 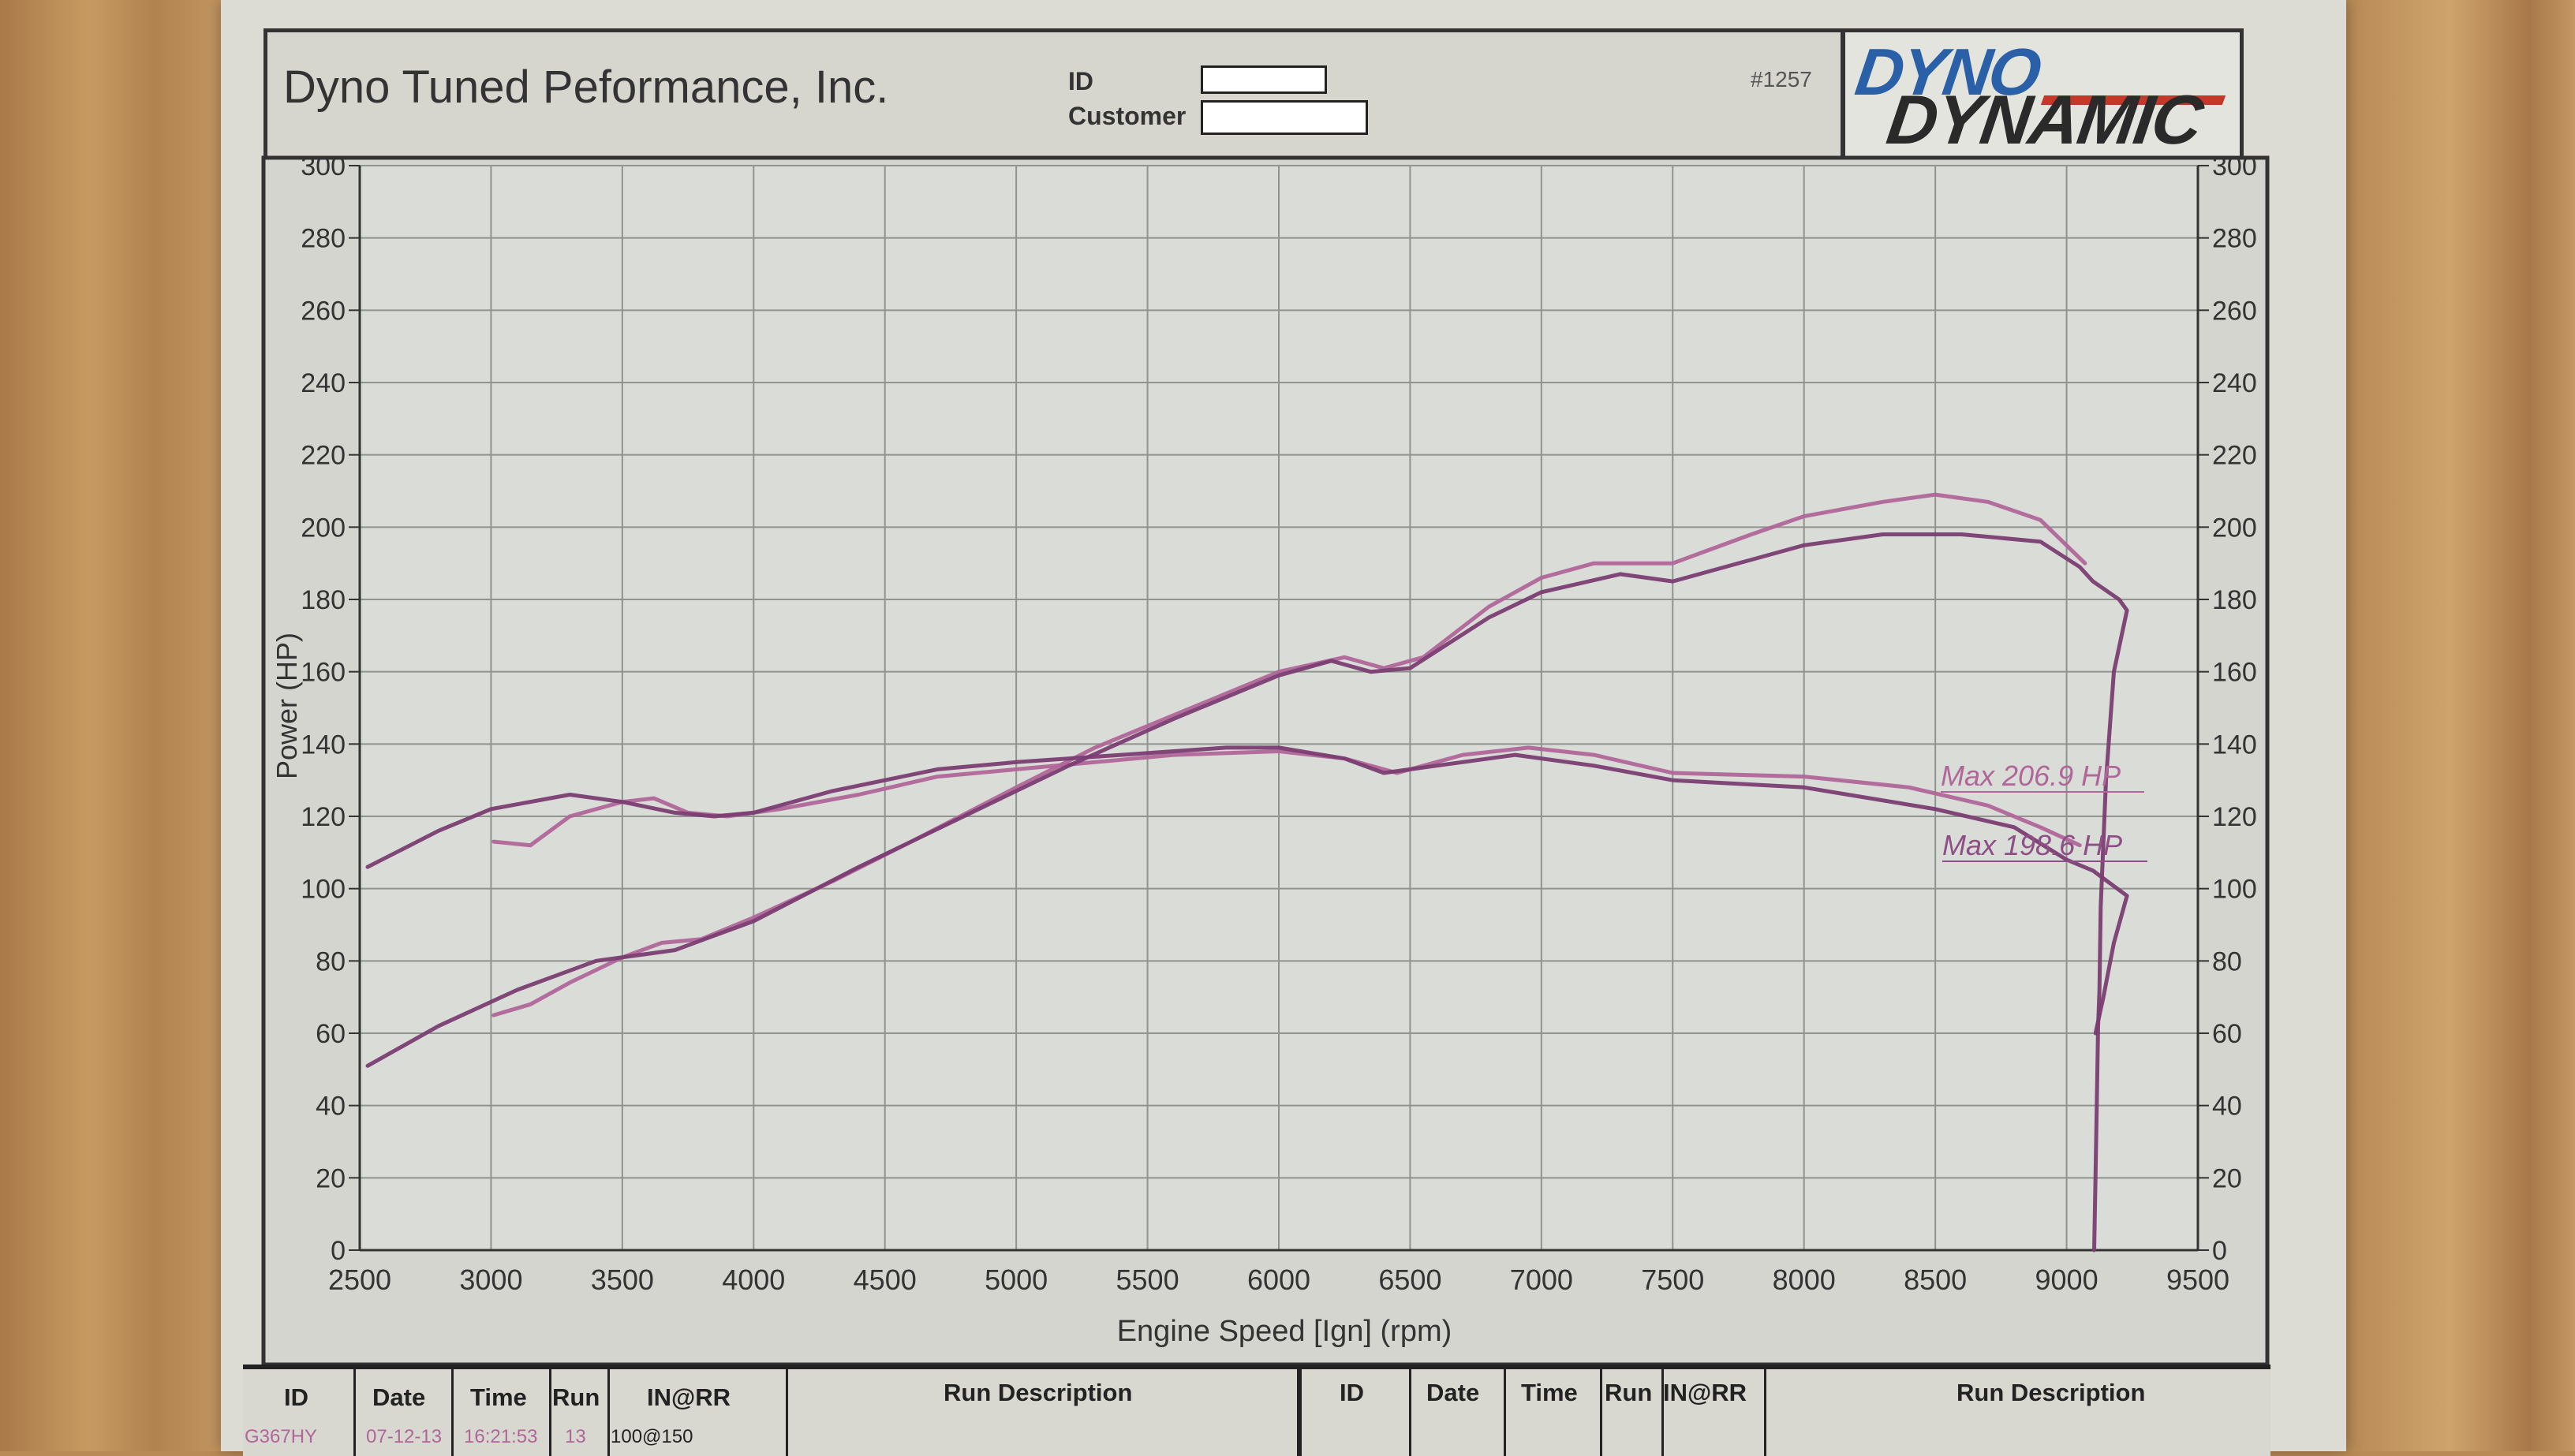 What do you see at coordinates (331, 961) in the screenshot?
I see `y-tick-label-left: 80` at bounding box center [331, 961].